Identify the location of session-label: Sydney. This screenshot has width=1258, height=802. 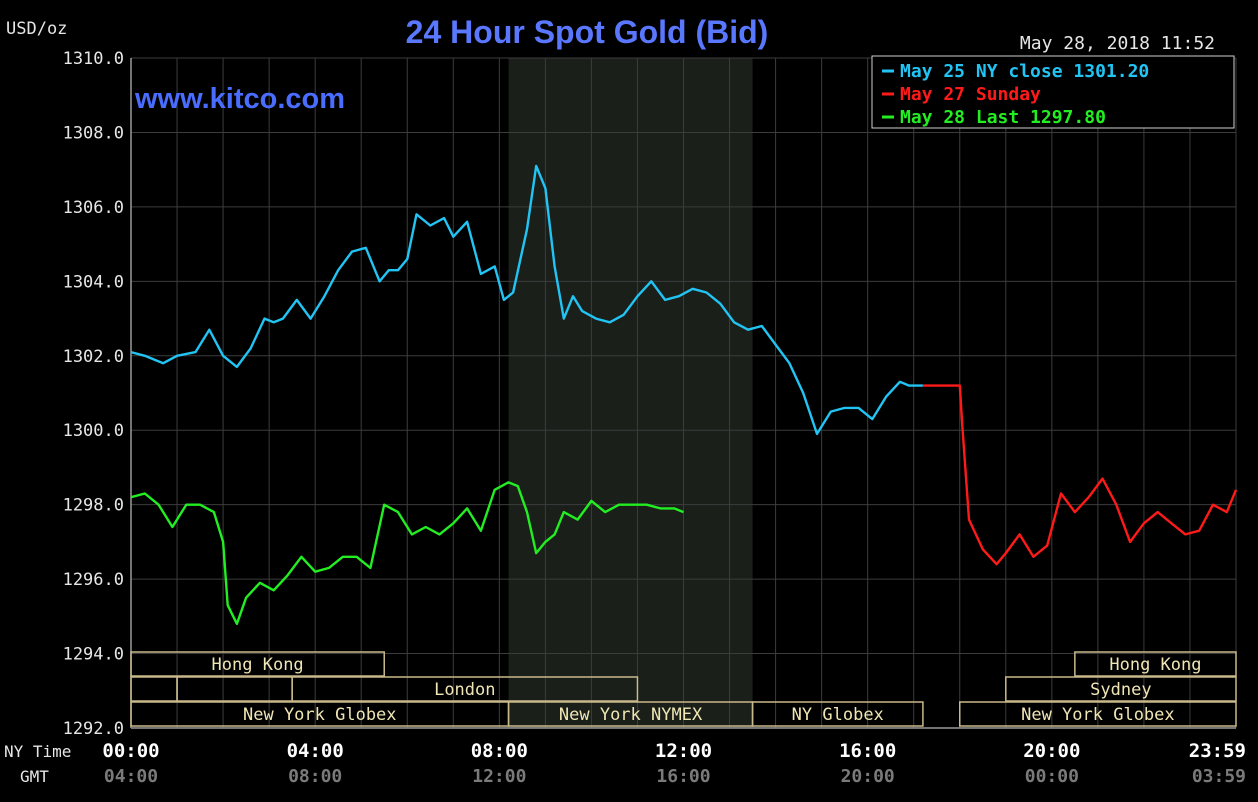
(1120, 690).